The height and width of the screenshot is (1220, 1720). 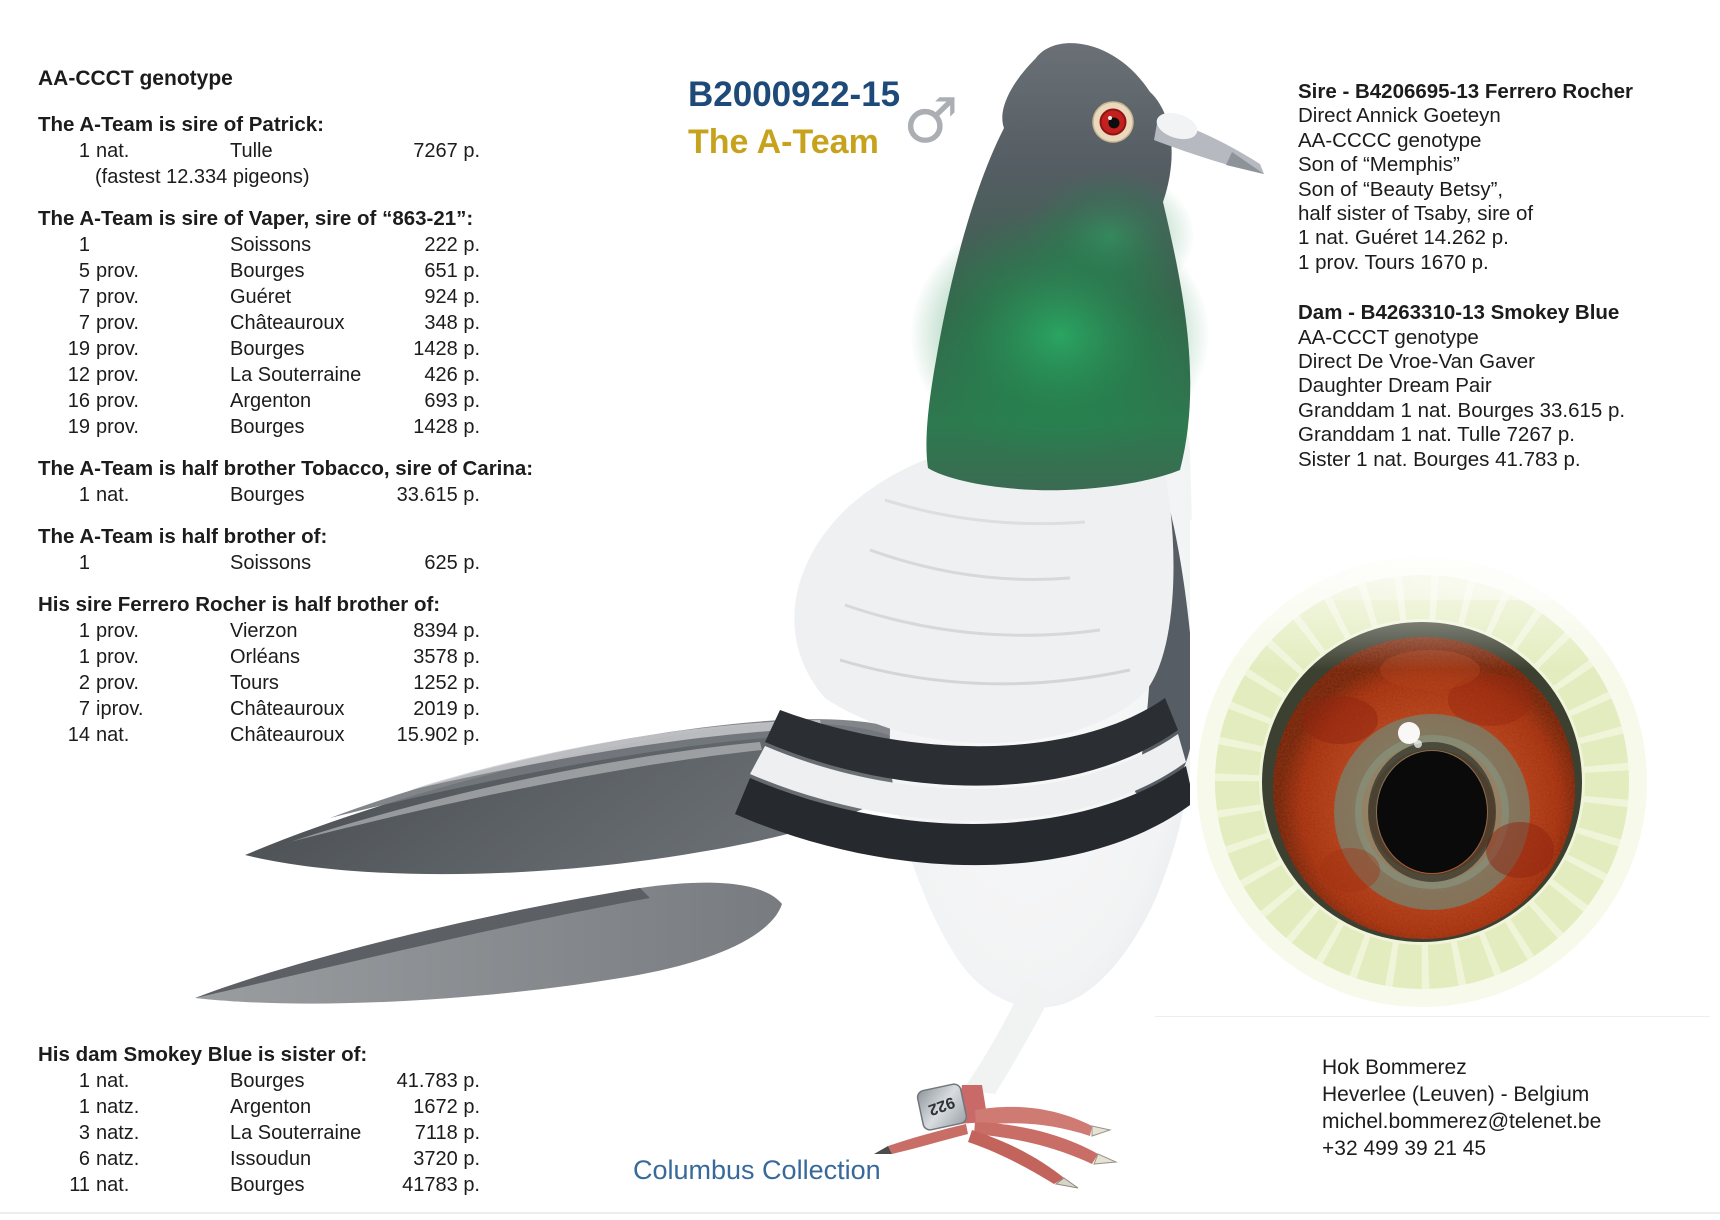 I want to click on result-race: Argenton, so click(x=271, y=1107).